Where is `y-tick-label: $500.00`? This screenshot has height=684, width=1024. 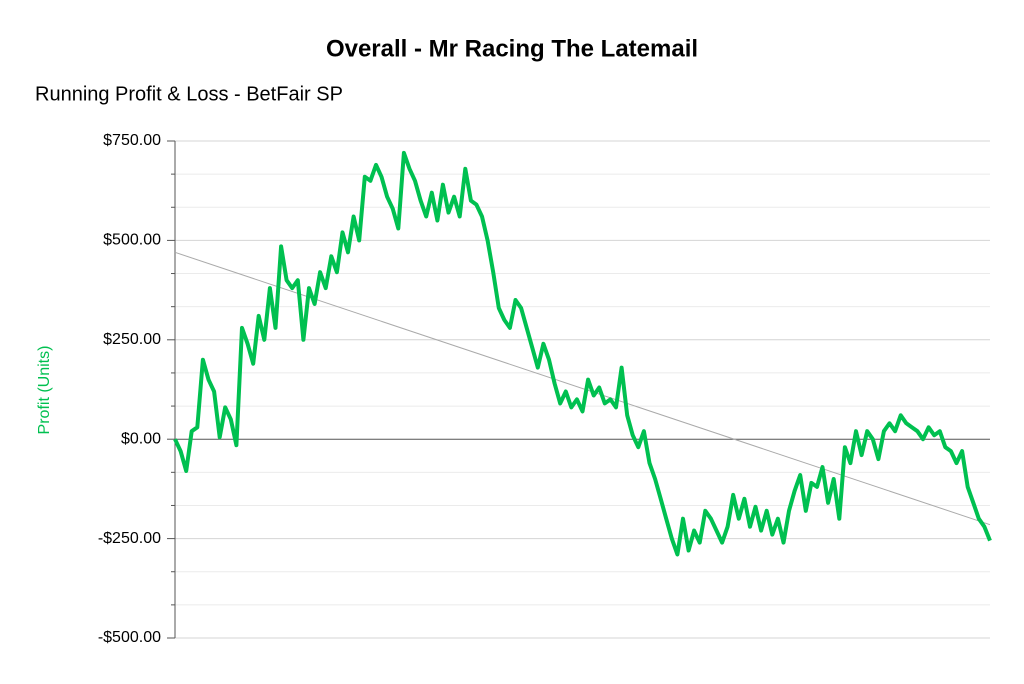 y-tick-label: $500.00 is located at coordinates (132, 240).